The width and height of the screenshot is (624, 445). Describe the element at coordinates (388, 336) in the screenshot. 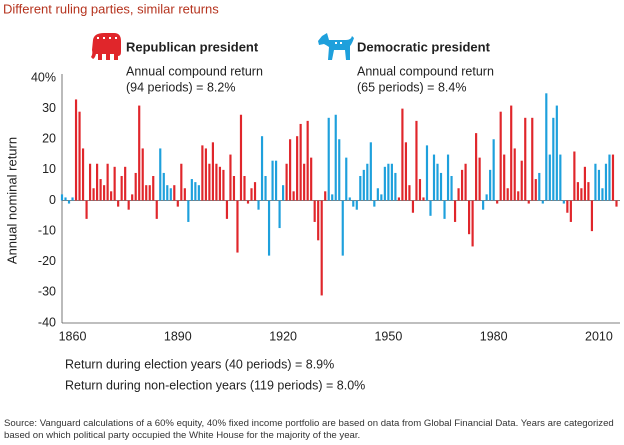

I see `x-tick-label: 1950` at that location.